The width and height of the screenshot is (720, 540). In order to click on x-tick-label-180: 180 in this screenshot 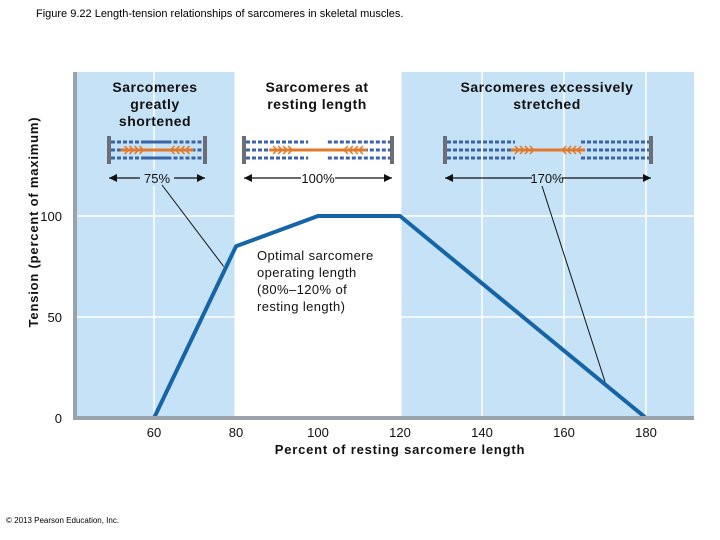, I will do `click(646, 432)`.